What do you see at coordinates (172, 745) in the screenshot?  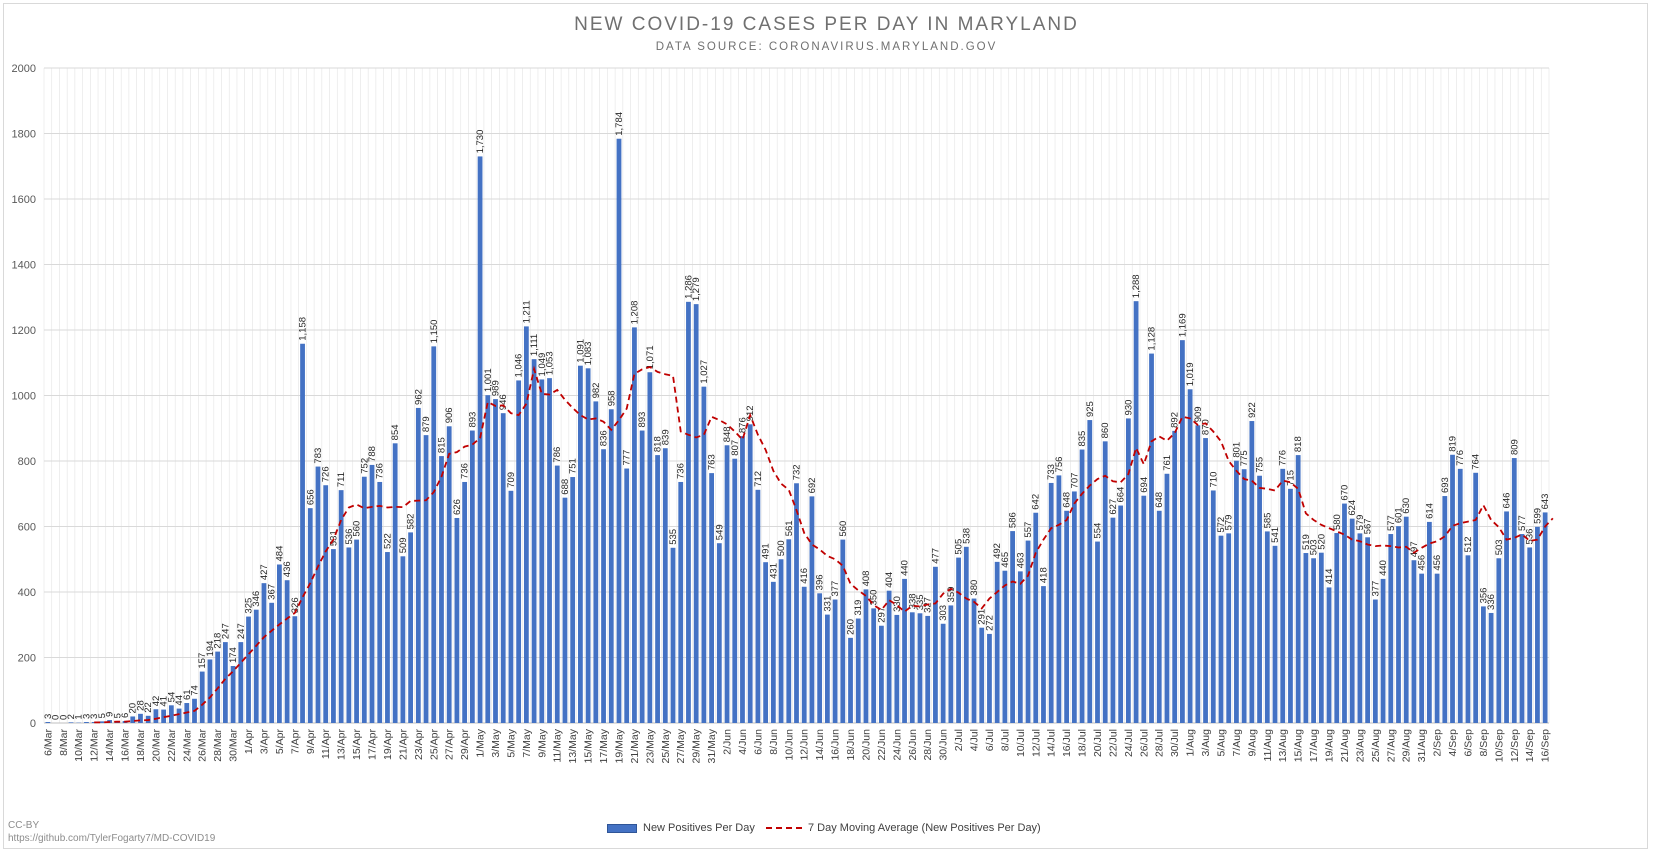 I see `x-tick-label: 22/Mar` at bounding box center [172, 745].